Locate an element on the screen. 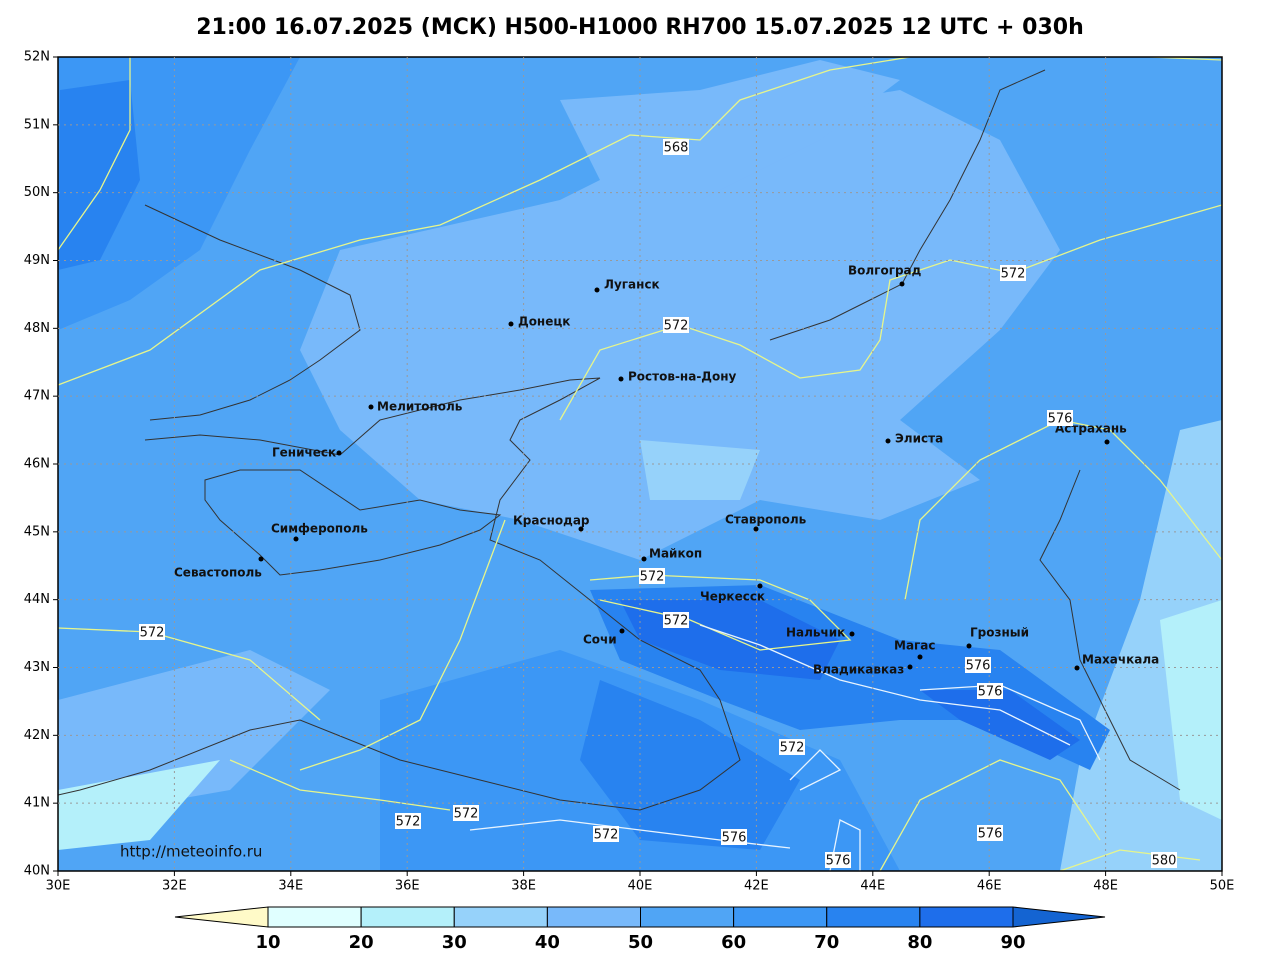 This screenshot has height=967, width=1281. y-tick-label: 45N is located at coordinates (37, 531).